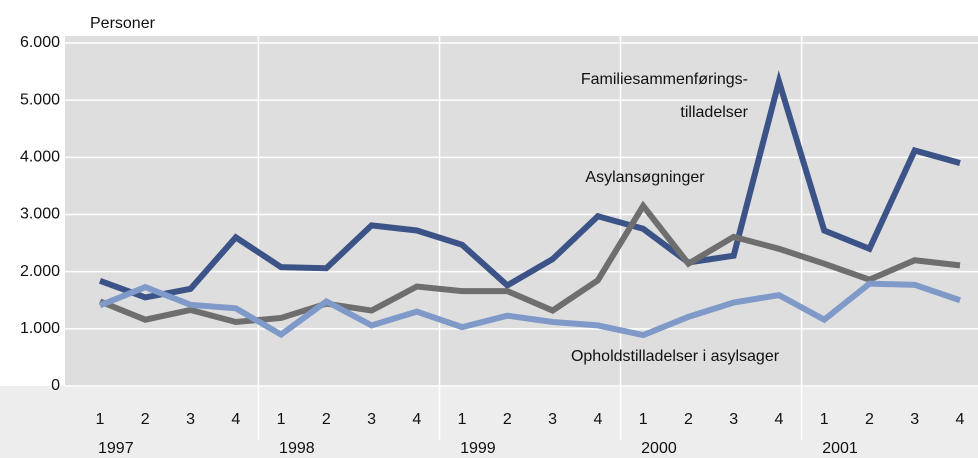 This screenshot has height=458, width=978. What do you see at coordinates (675, 356) in the screenshot?
I see `series-label: Opholdstilladelser i asylsager` at bounding box center [675, 356].